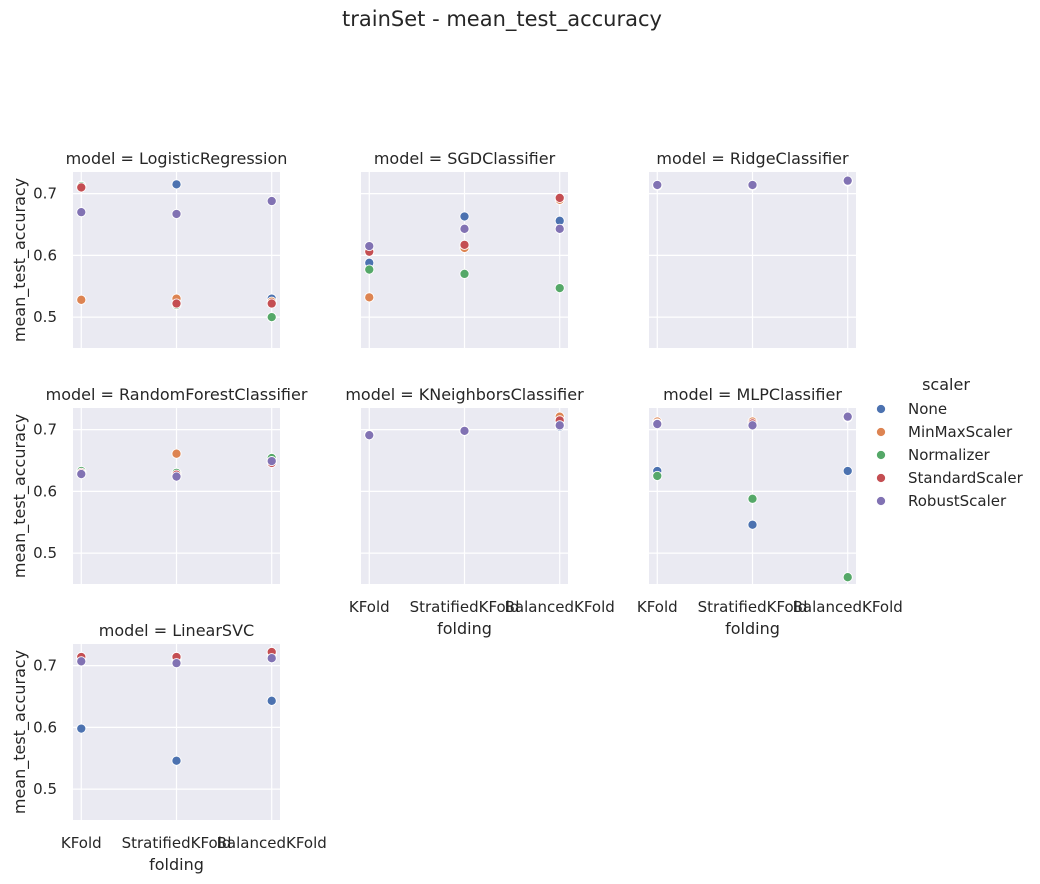 The height and width of the screenshot is (884, 1040). I want to click on figure-title: trainSet - mean_test_accuracy, so click(502, 19).